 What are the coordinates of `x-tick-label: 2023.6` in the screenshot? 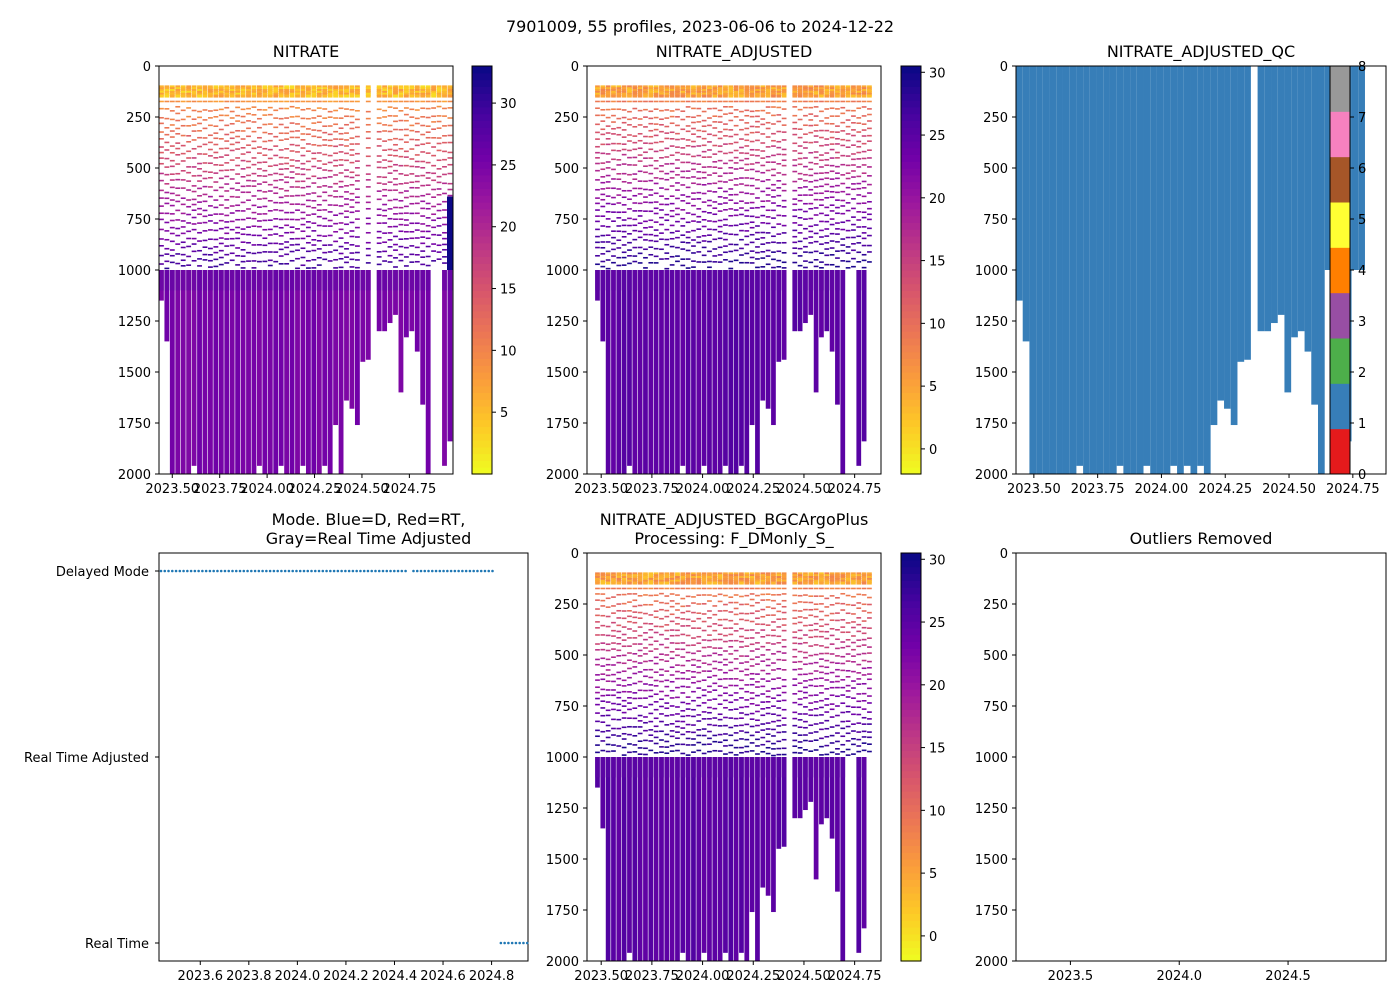 It's located at (201, 976).